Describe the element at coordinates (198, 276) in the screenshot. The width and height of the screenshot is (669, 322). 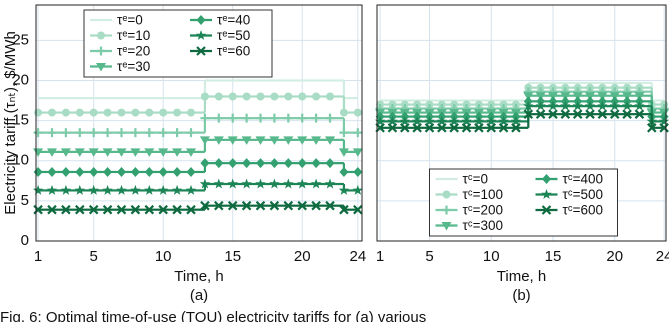
I see `x-axis-label: Time, h` at that location.